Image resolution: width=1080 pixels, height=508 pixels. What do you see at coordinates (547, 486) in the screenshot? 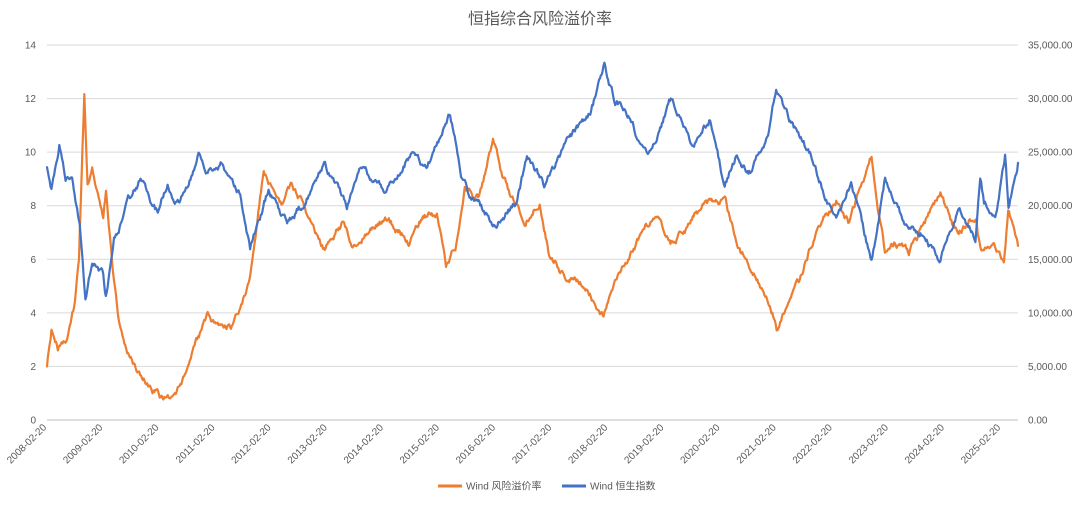
I see `legend: Wind 风险溢价率 Wind 恒生指数` at bounding box center [547, 486].